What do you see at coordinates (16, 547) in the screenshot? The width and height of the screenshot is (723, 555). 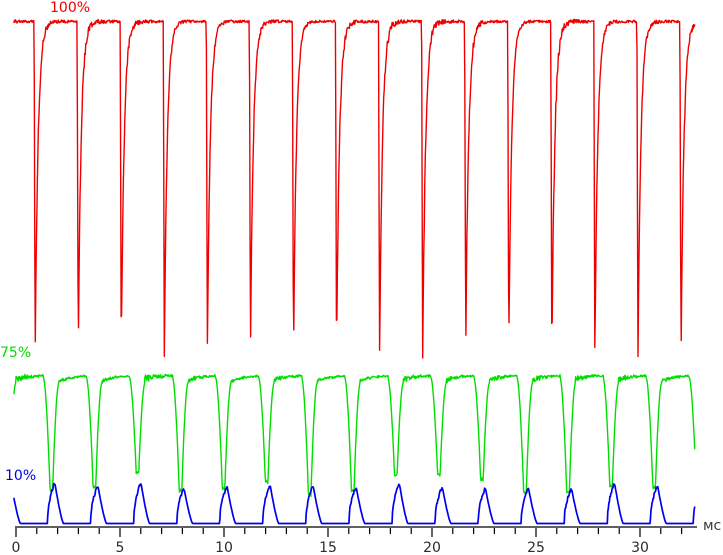 I see `x-axis-tick-label: 0` at bounding box center [16, 547].